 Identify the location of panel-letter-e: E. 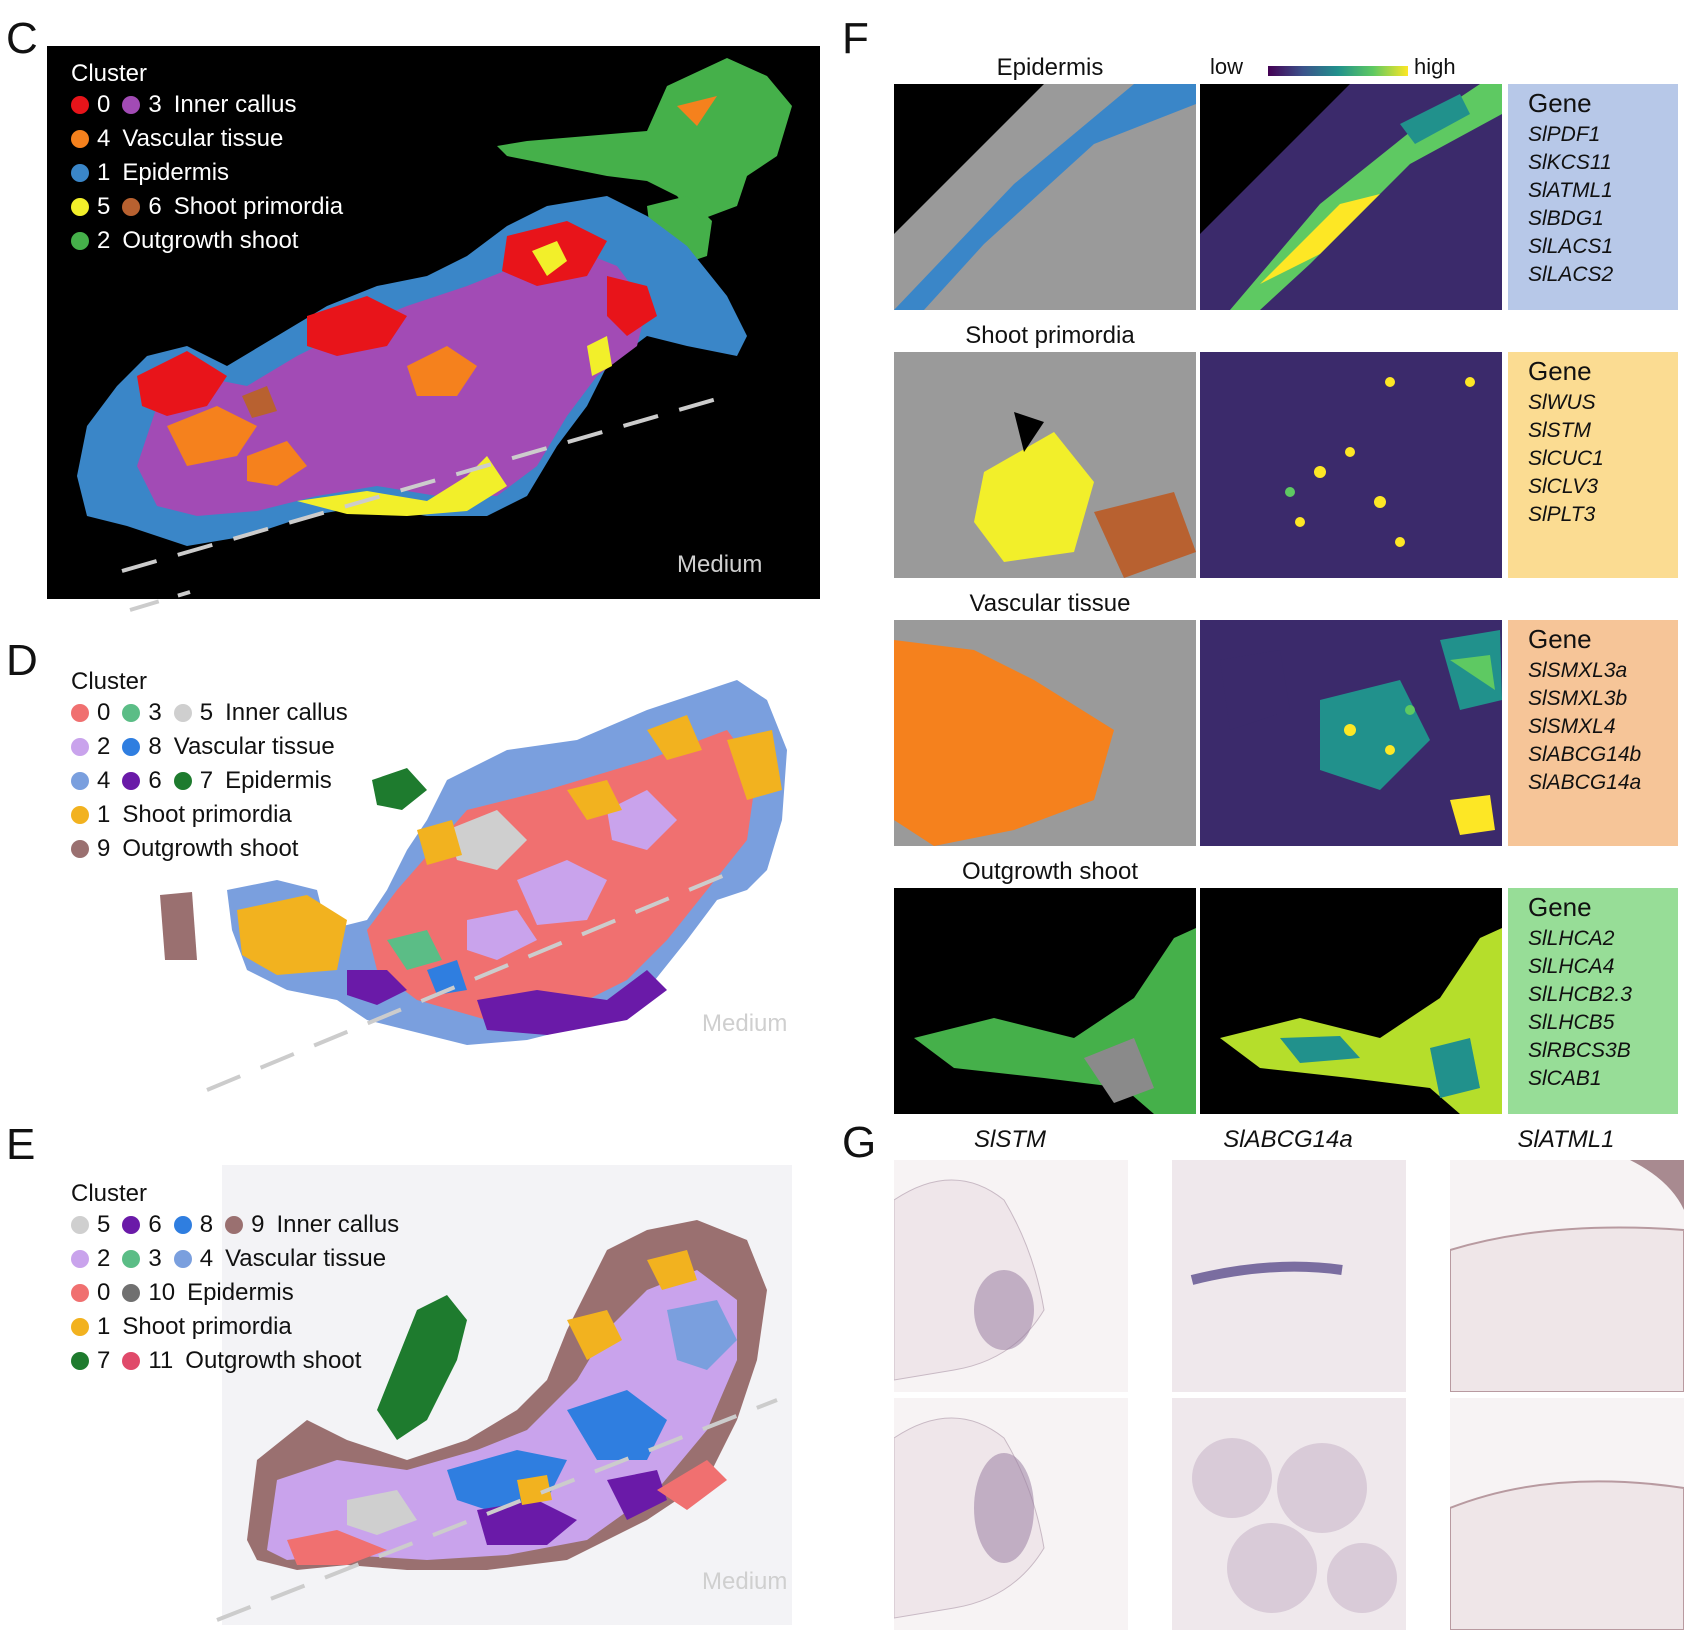
(21, 1144).